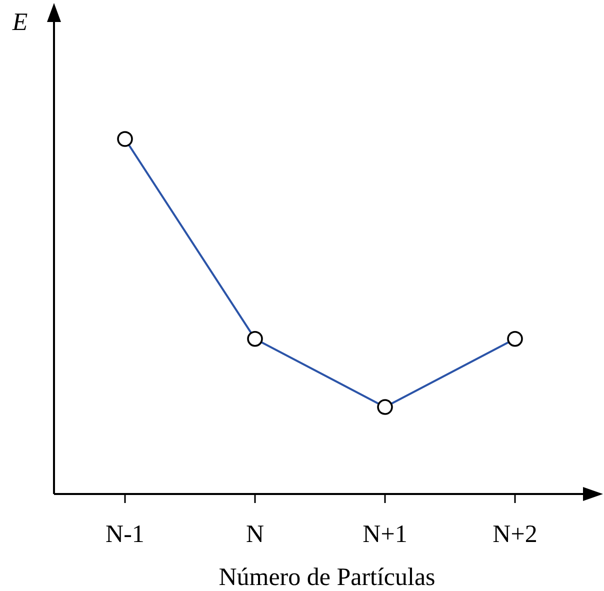 The image size is (604, 591). I want to click on x-tick-label: N+1, so click(385, 534).